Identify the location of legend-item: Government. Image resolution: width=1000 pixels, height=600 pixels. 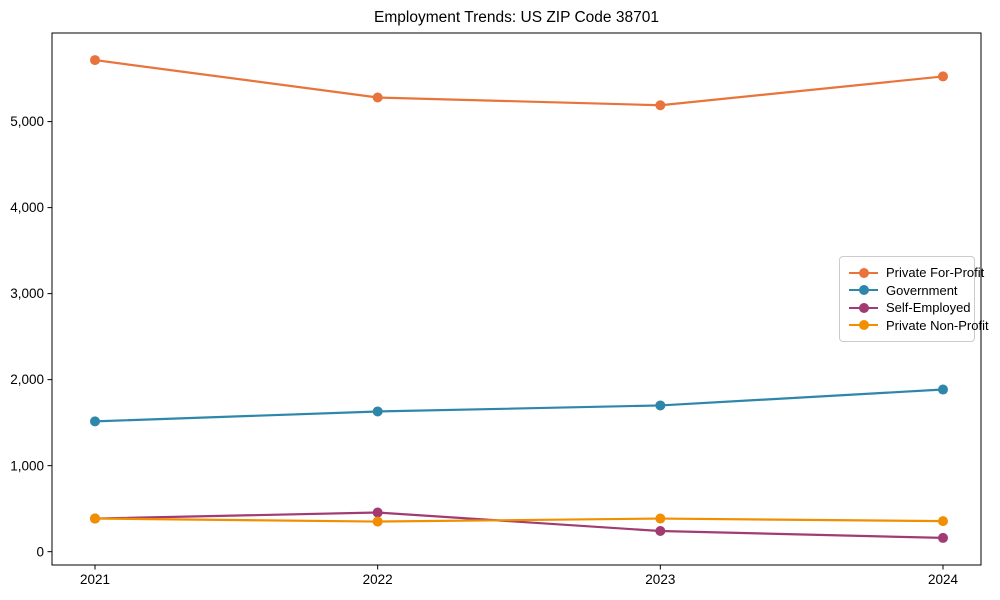
(907, 291).